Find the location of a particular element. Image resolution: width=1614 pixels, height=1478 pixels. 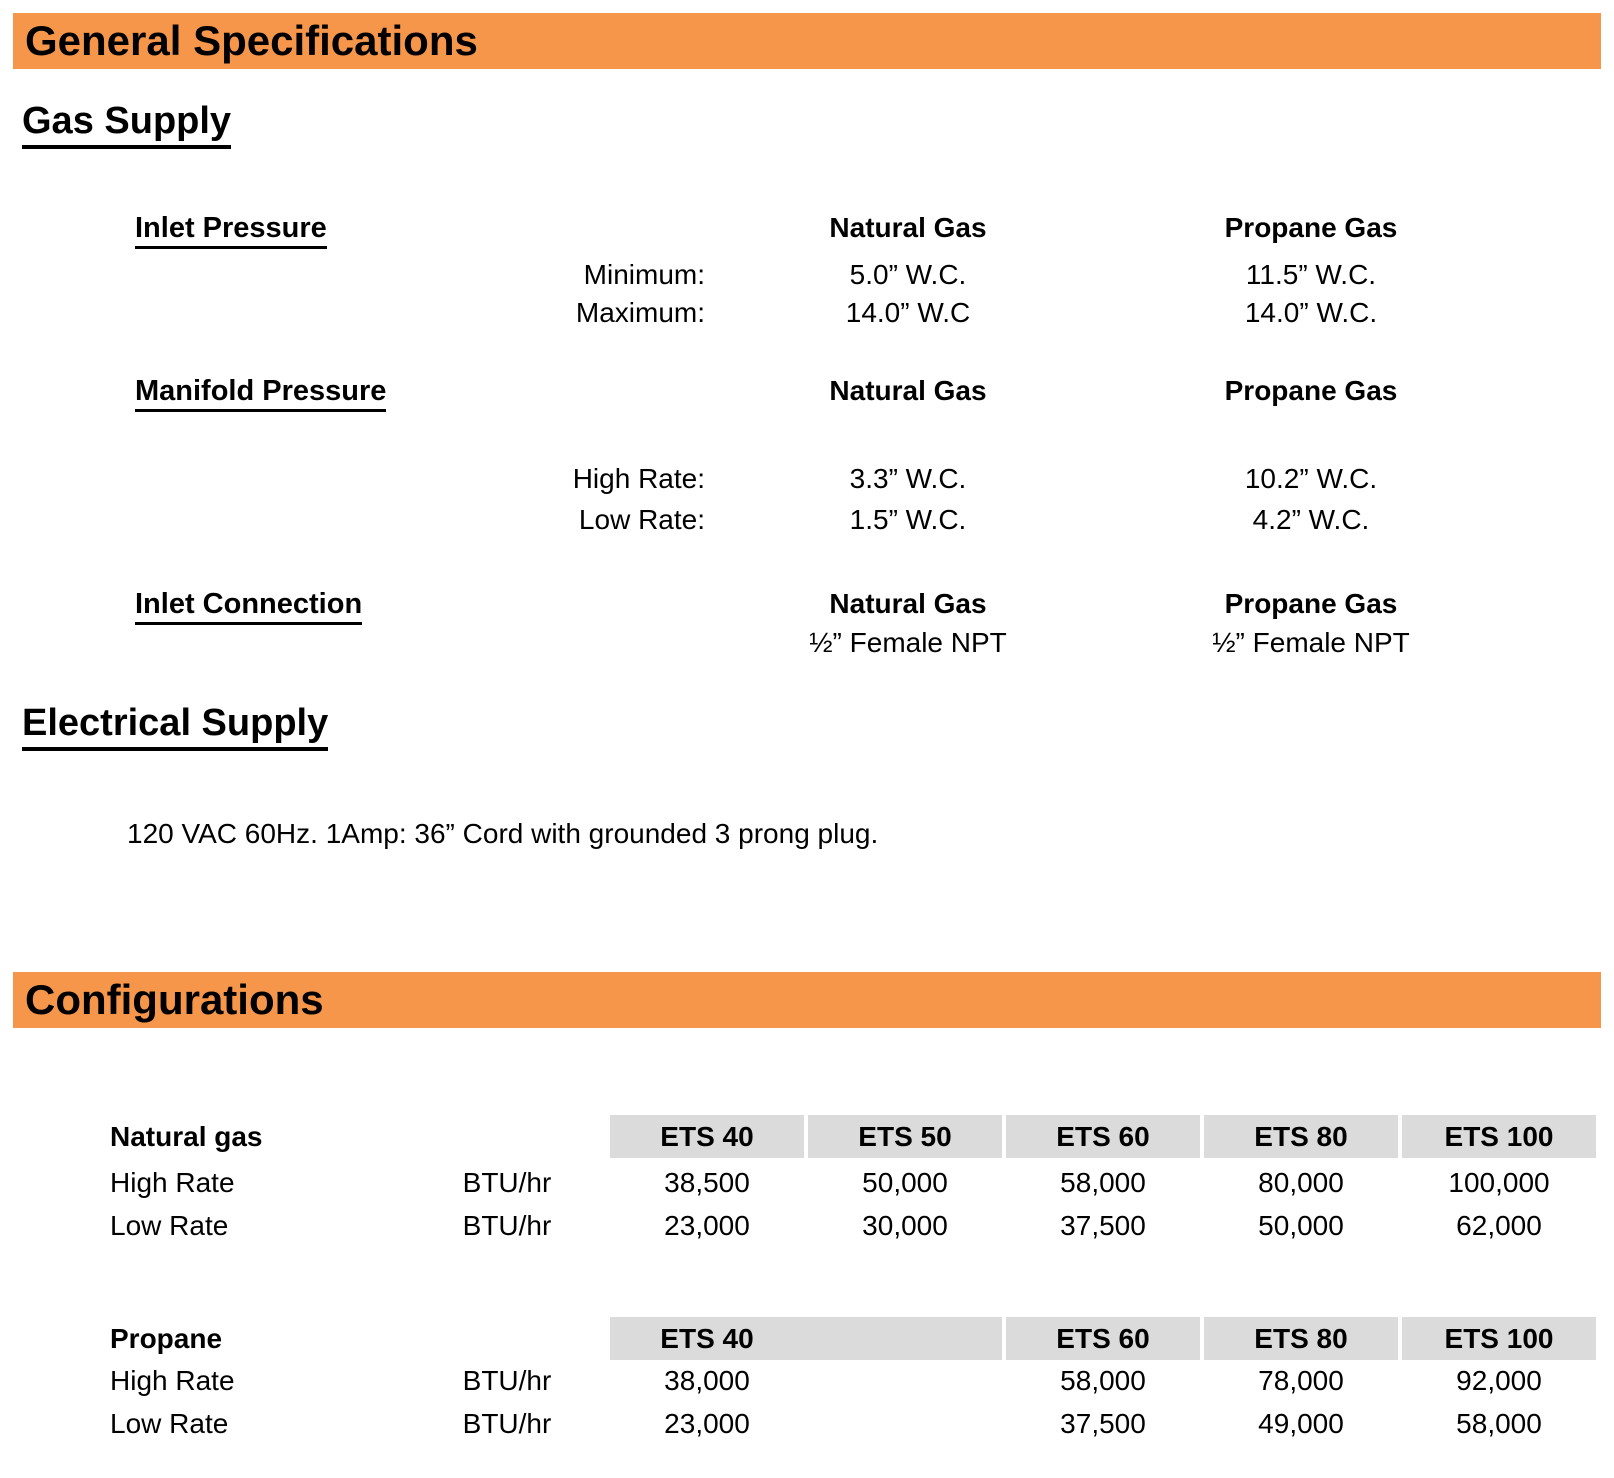

value-ets-40: 38,500 is located at coordinates (707, 1182).